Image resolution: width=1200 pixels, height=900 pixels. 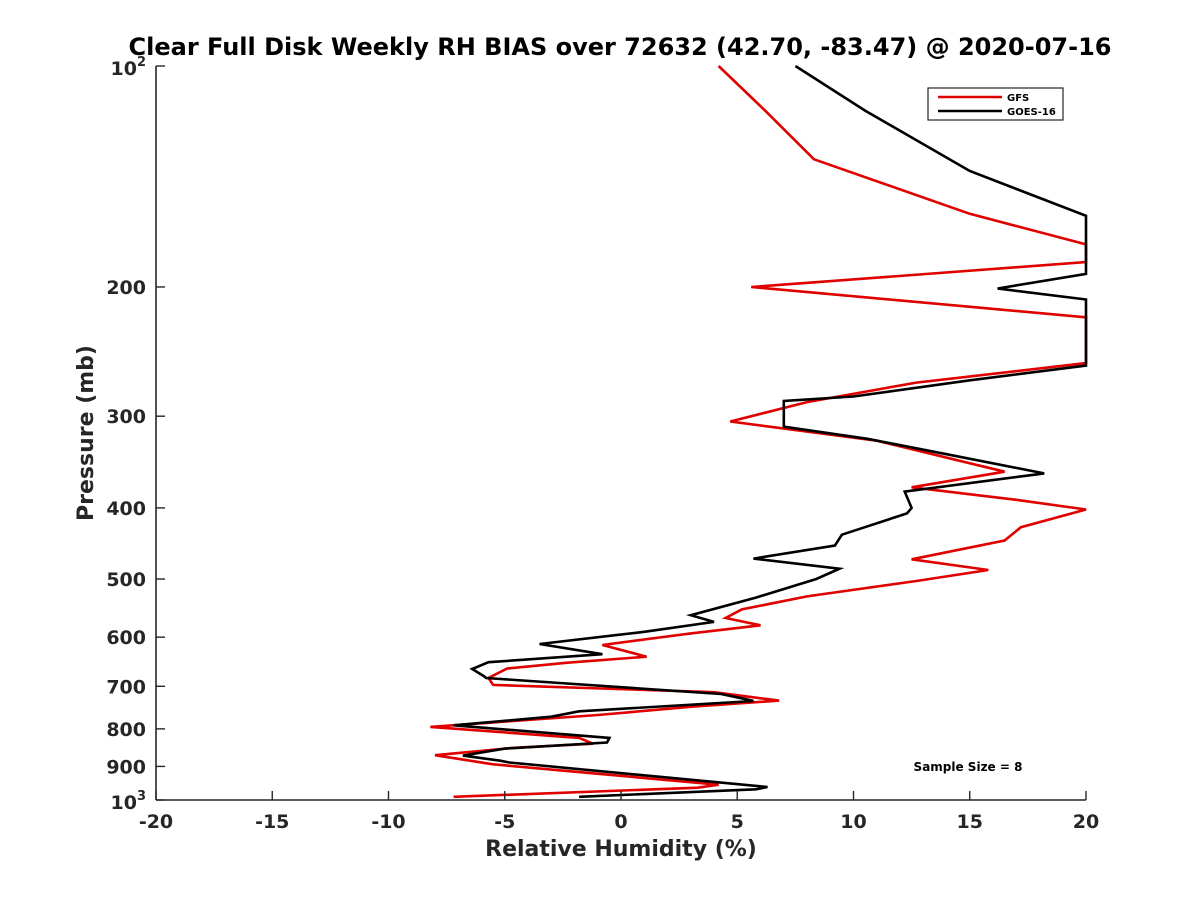 What do you see at coordinates (126, 417) in the screenshot?
I see `y-tick-label: 300` at bounding box center [126, 417].